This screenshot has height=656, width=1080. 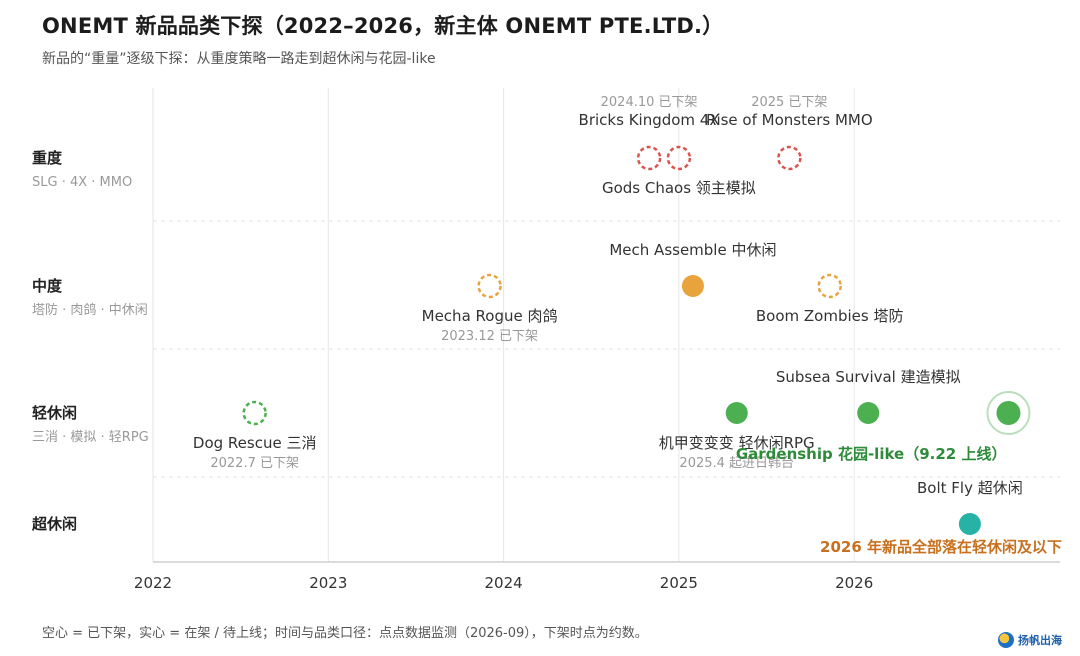 What do you see at coordinates (737, 443) in the screenshot?
I see `data-label: 机甲变变变 轻休闲RPG` at bounding box center [737, 443].